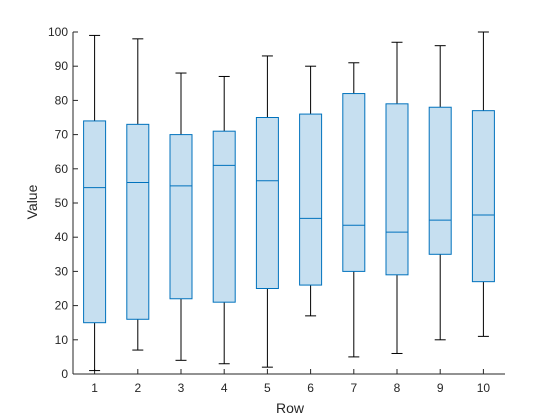  What do you see at coordinates (310, 388) in the screenshot?
I see `x-tick-label: 6` at bounding box center [310, 388].